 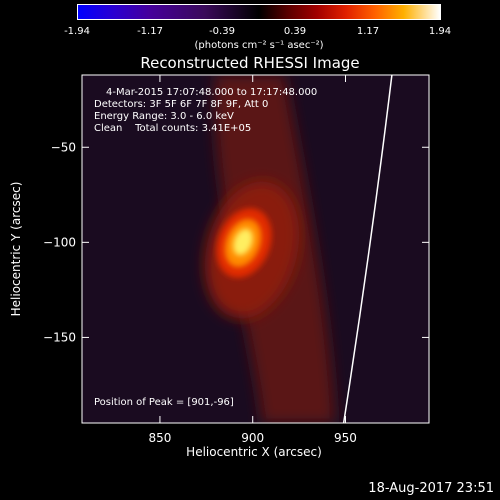 I want to click on y-axis-label: Heliocentric Y (arcsec), so click(x=16, y=249).